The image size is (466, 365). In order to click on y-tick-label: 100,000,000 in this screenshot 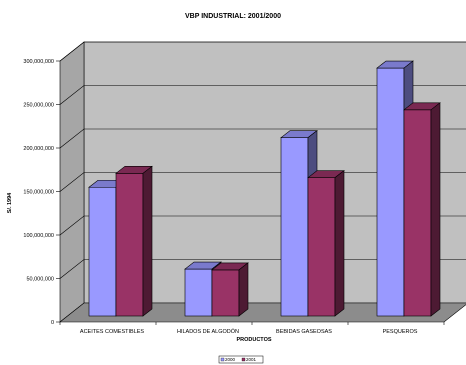, I will do `click(38, 236)`.